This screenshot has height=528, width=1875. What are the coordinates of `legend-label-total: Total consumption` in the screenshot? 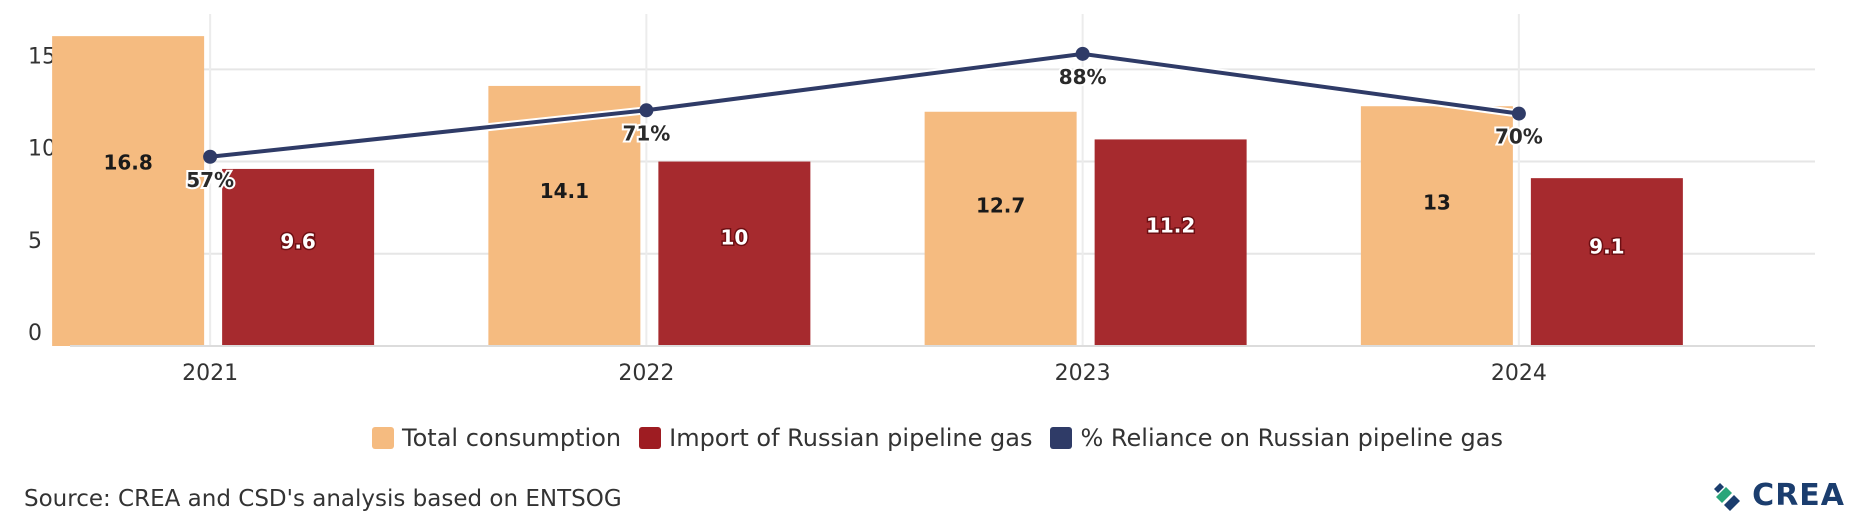 It's located at (512, 438).